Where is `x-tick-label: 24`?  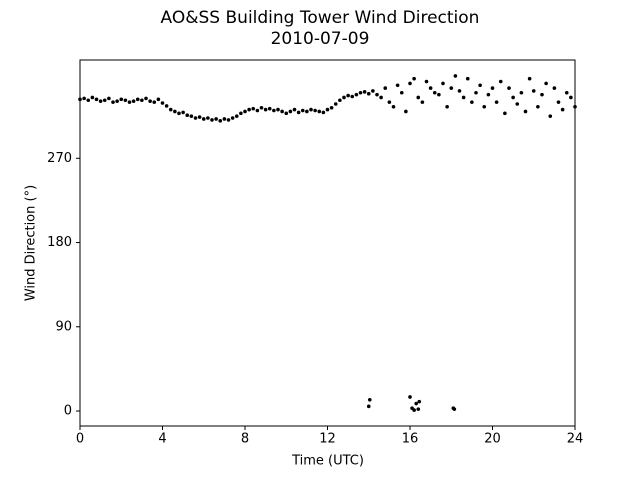
x-tick-label: 24 is located at coordinates (575, 439).